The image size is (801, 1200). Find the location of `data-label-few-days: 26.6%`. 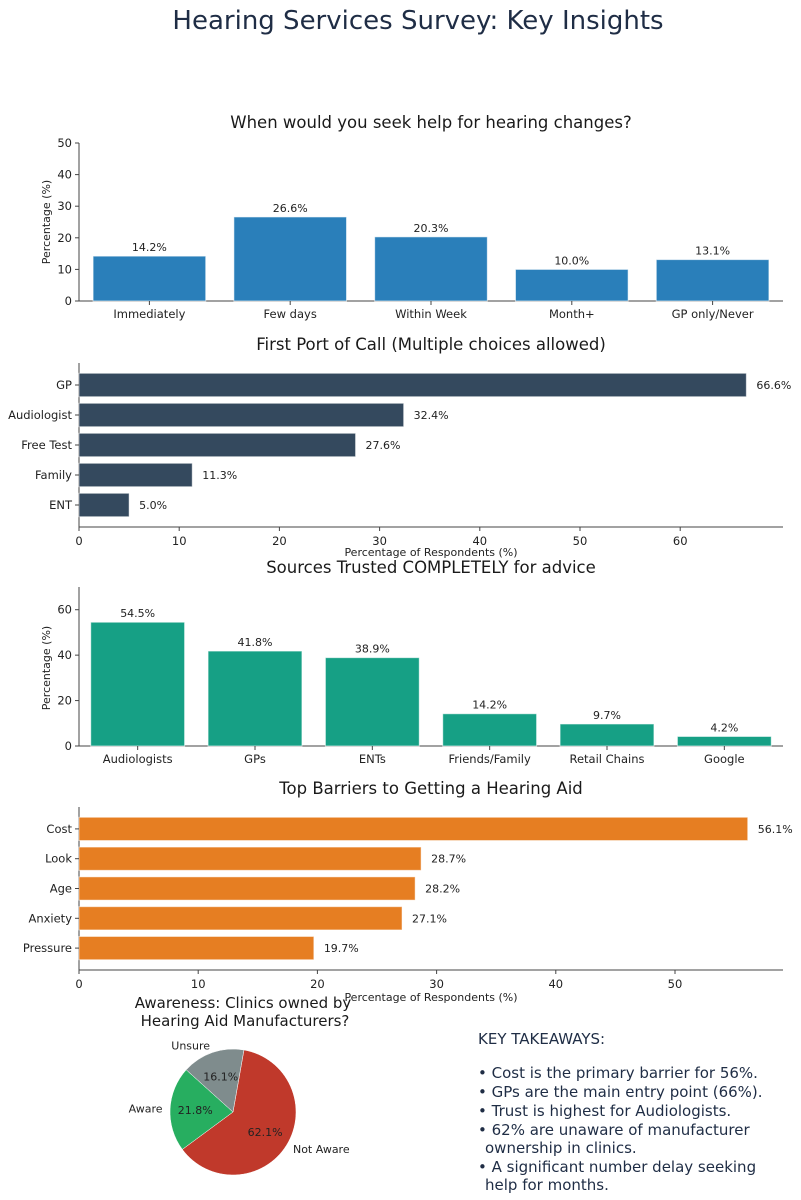

data-label-few-days: 26.6% is located at coordinates (290, 208).